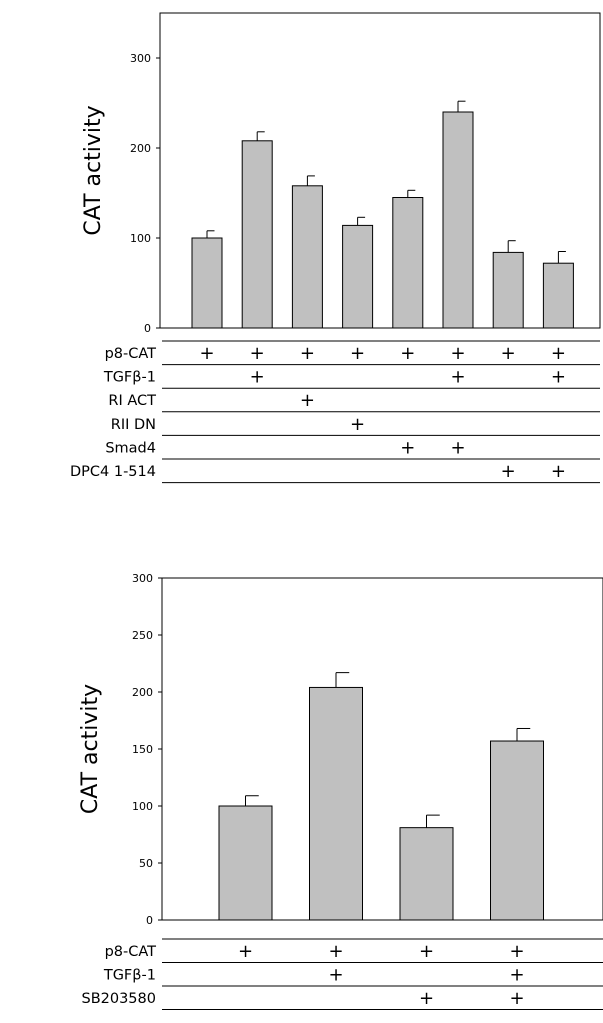 The width and height of the screenshot is (603, 1023). What do you see at coordinates (132, 401) in the screenshot?
I see `table-row-label: RI ACT` at bounding box center [132, 401].